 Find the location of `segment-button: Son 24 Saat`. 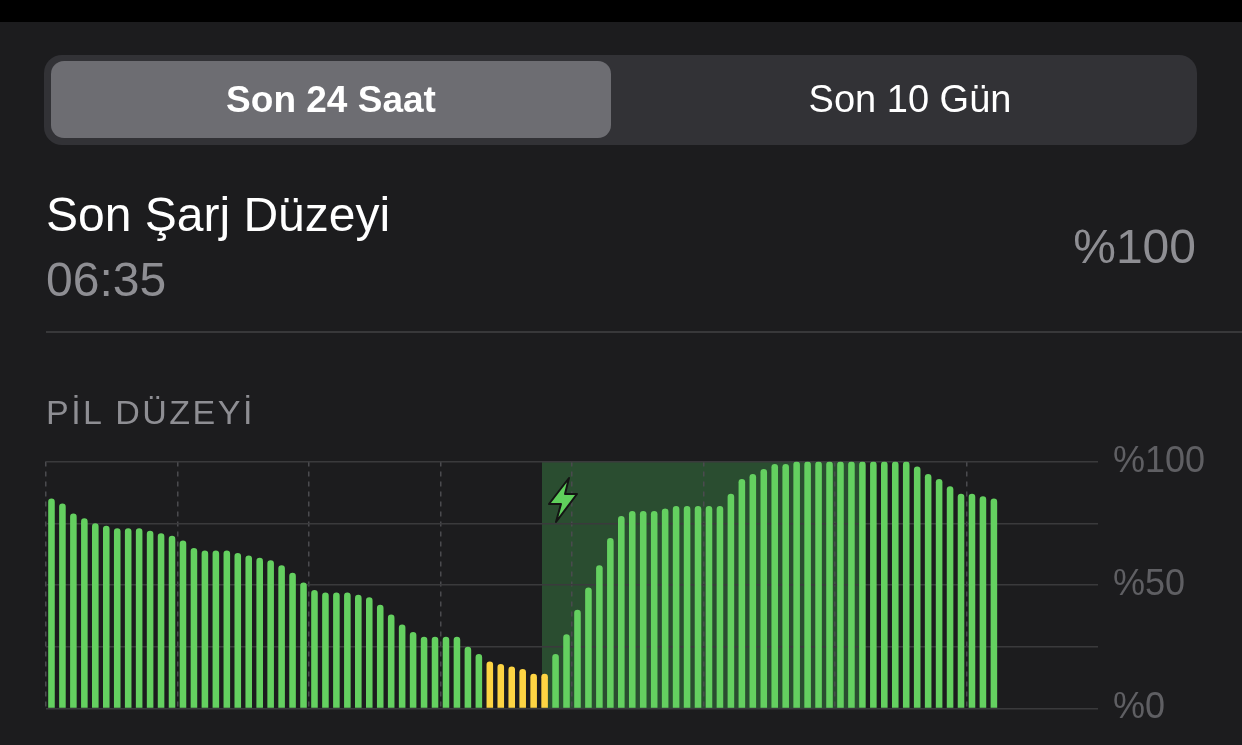

segment-button: Son 24 Saat is located at coordinates (331, 99).